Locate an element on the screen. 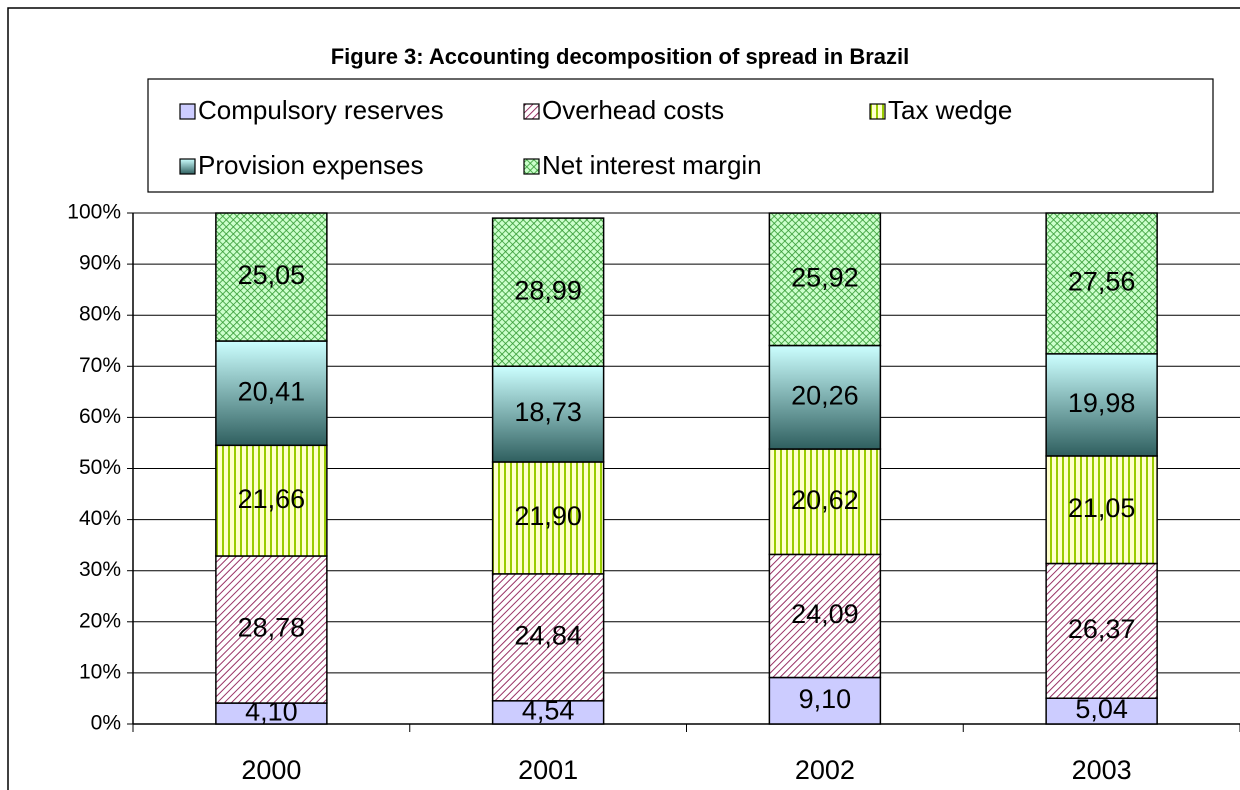  value-label: 21,90 is located at coordinates (548, 516).